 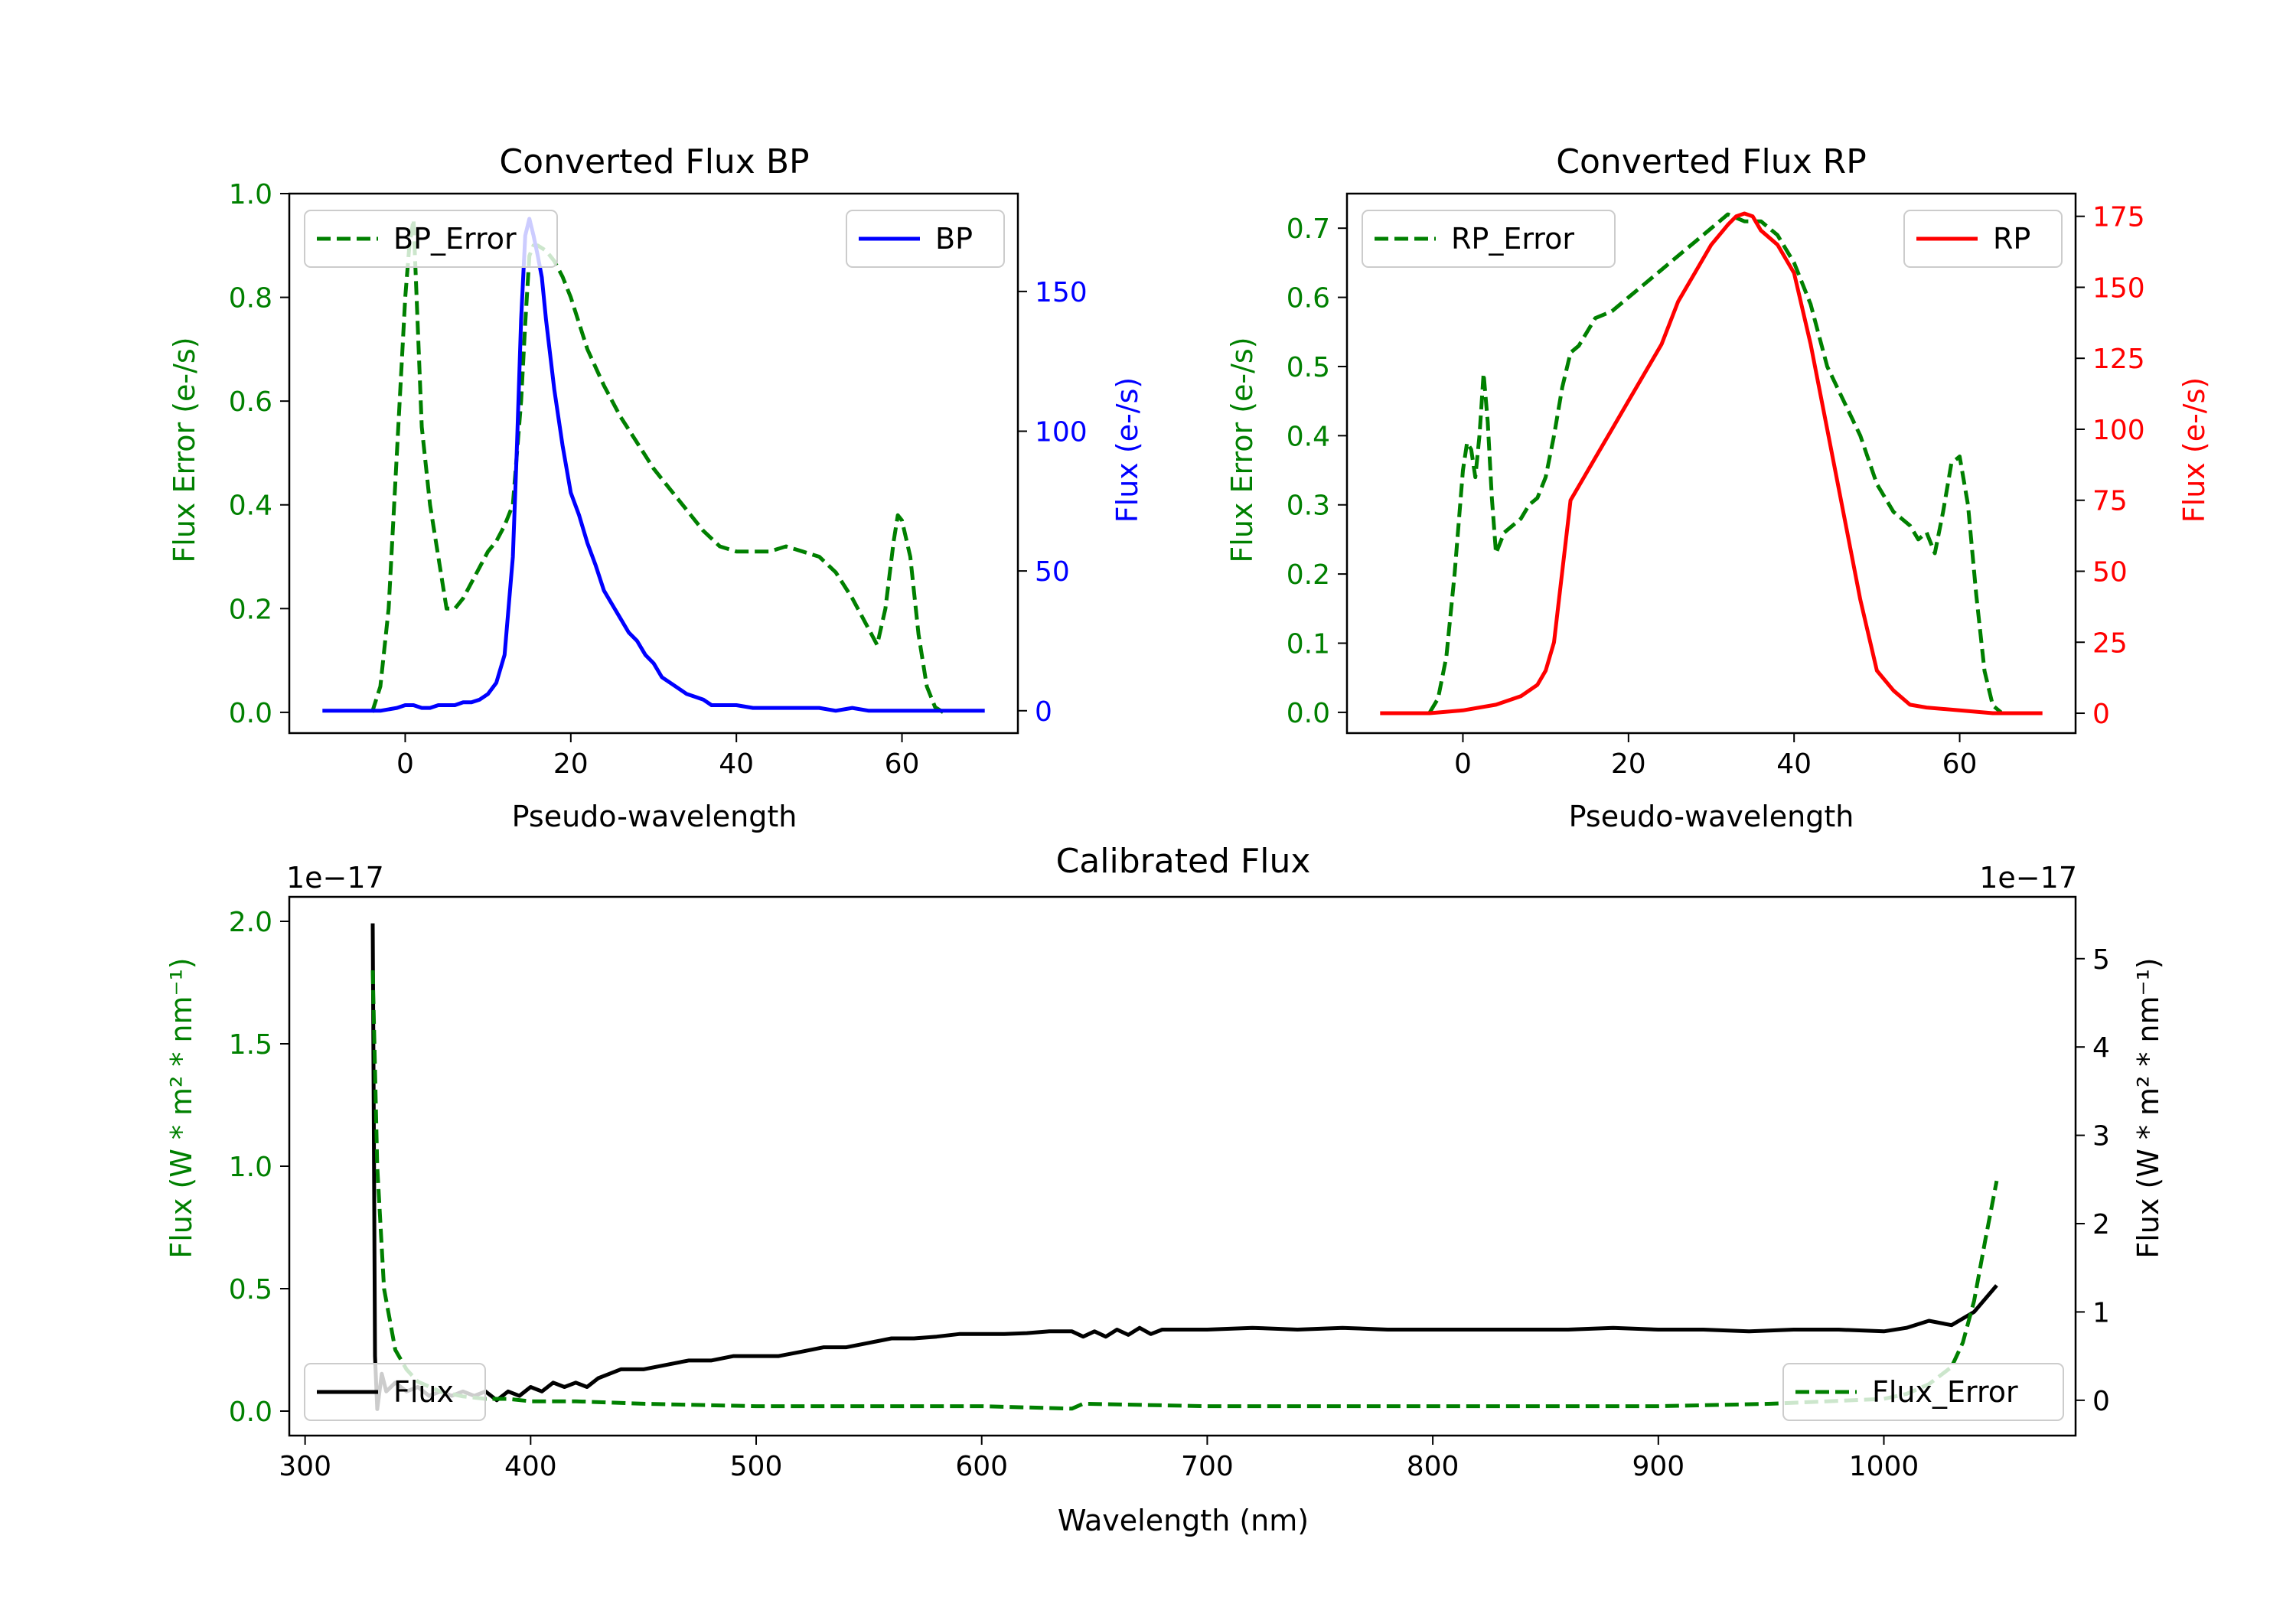 I want to click on bp-xtick-label: 40, so click(x=736, y=764).